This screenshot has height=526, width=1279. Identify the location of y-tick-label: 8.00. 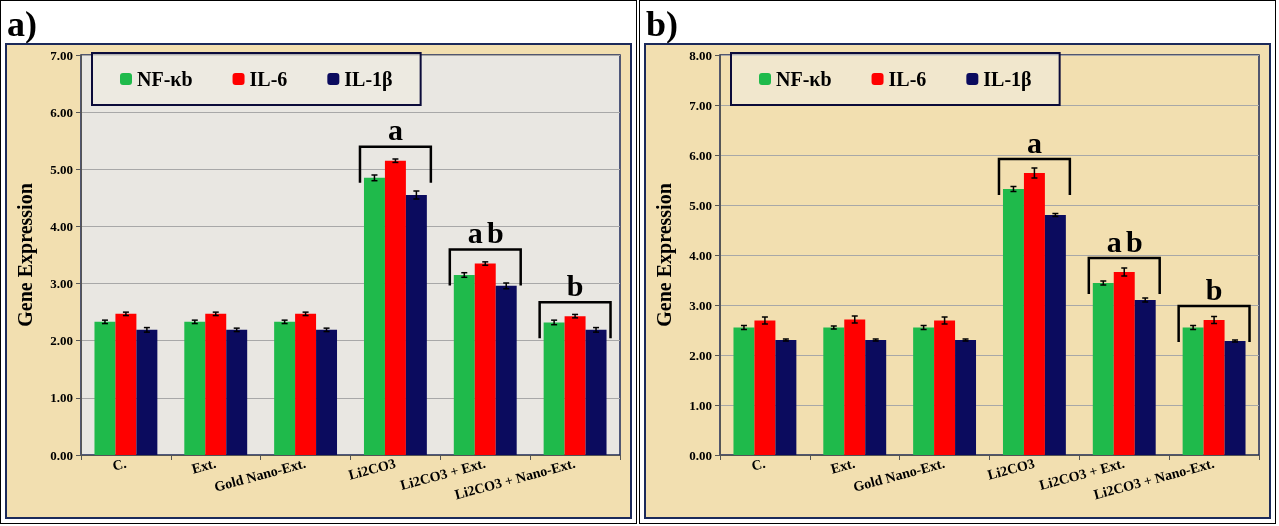
(700, 55).